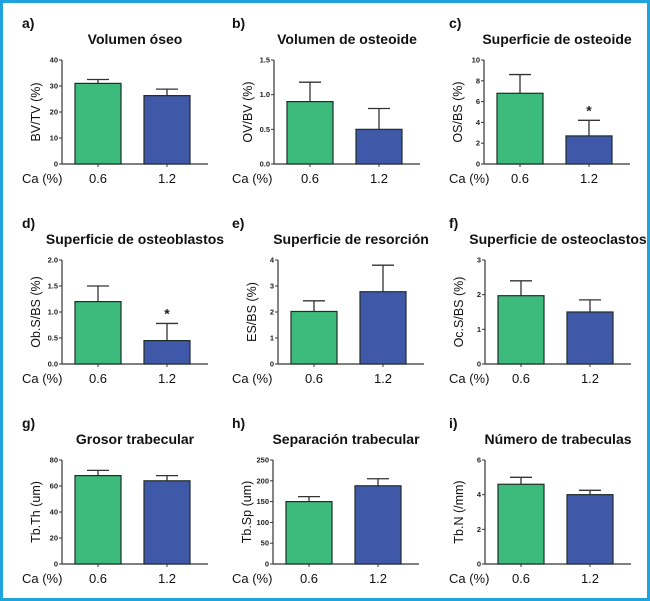  I want to click on y-axis-label: Tb.Sp (um), so click(247, 512).